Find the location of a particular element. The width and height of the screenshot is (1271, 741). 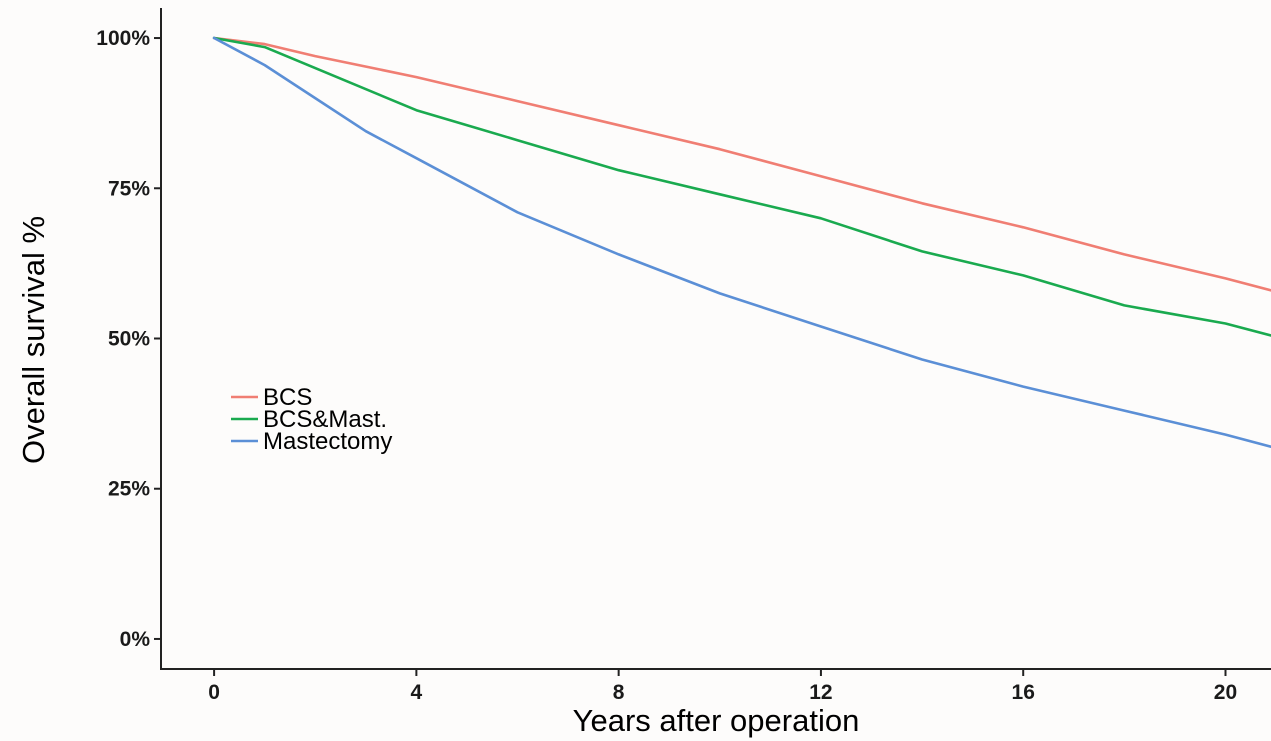

legend-label-mastectomy: Mastectomy is located at coordinates (327, 441).